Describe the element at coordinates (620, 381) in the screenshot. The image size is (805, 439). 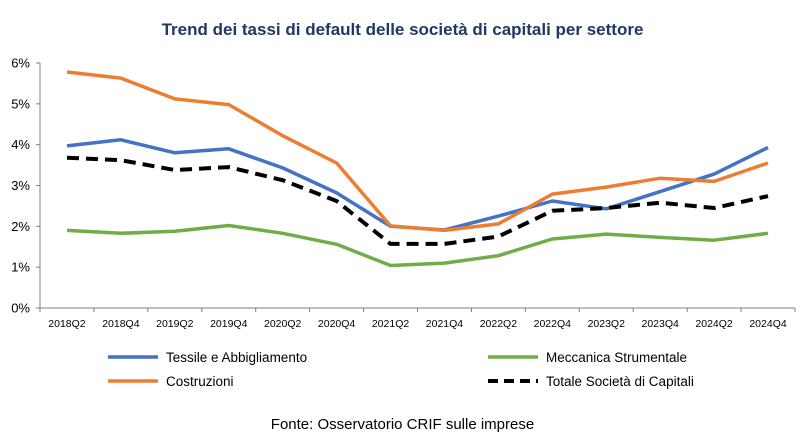
I see `legend-label-4: Totale Società di Capitali` at that location.